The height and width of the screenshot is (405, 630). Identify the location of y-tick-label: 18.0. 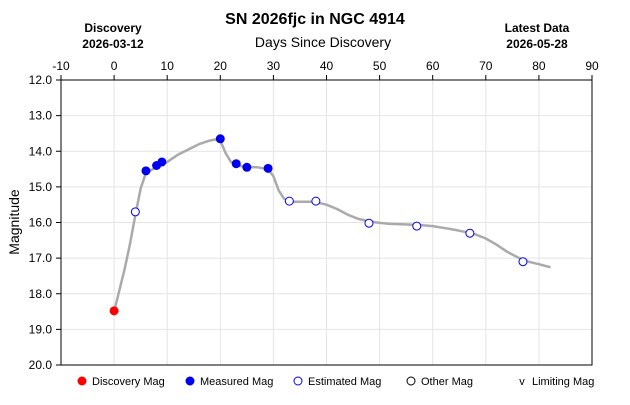
(41, 294).